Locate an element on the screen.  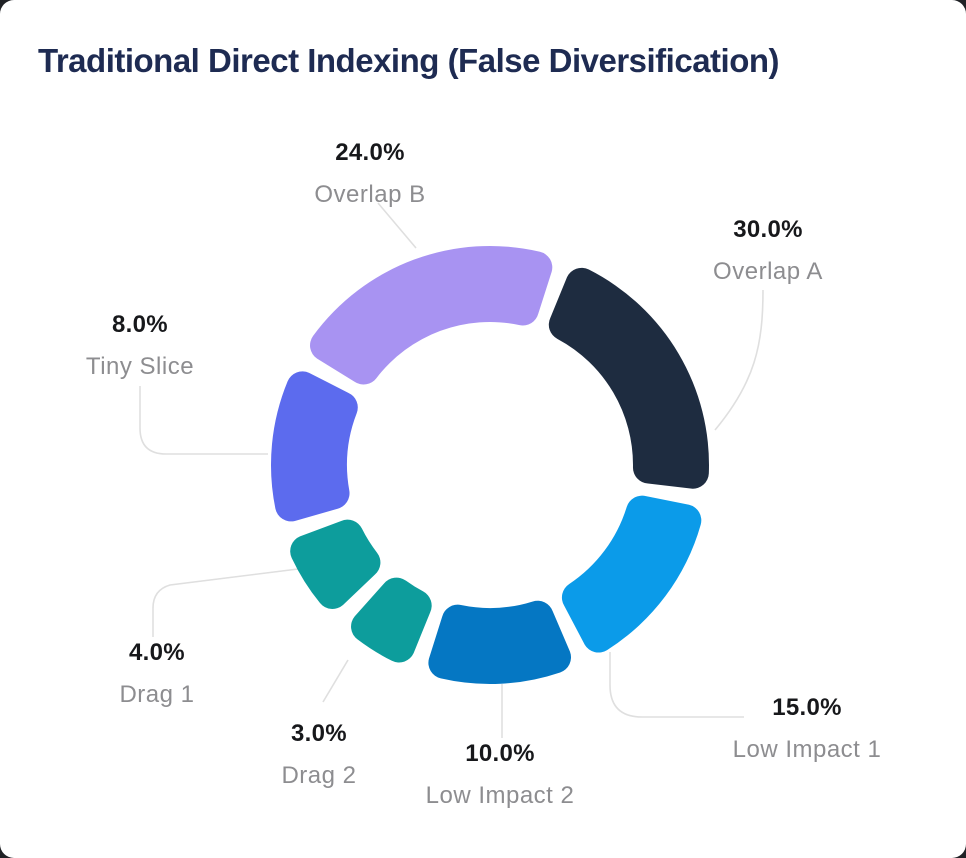
segment-percent: 24.0% is located at coordinates (370, 152).